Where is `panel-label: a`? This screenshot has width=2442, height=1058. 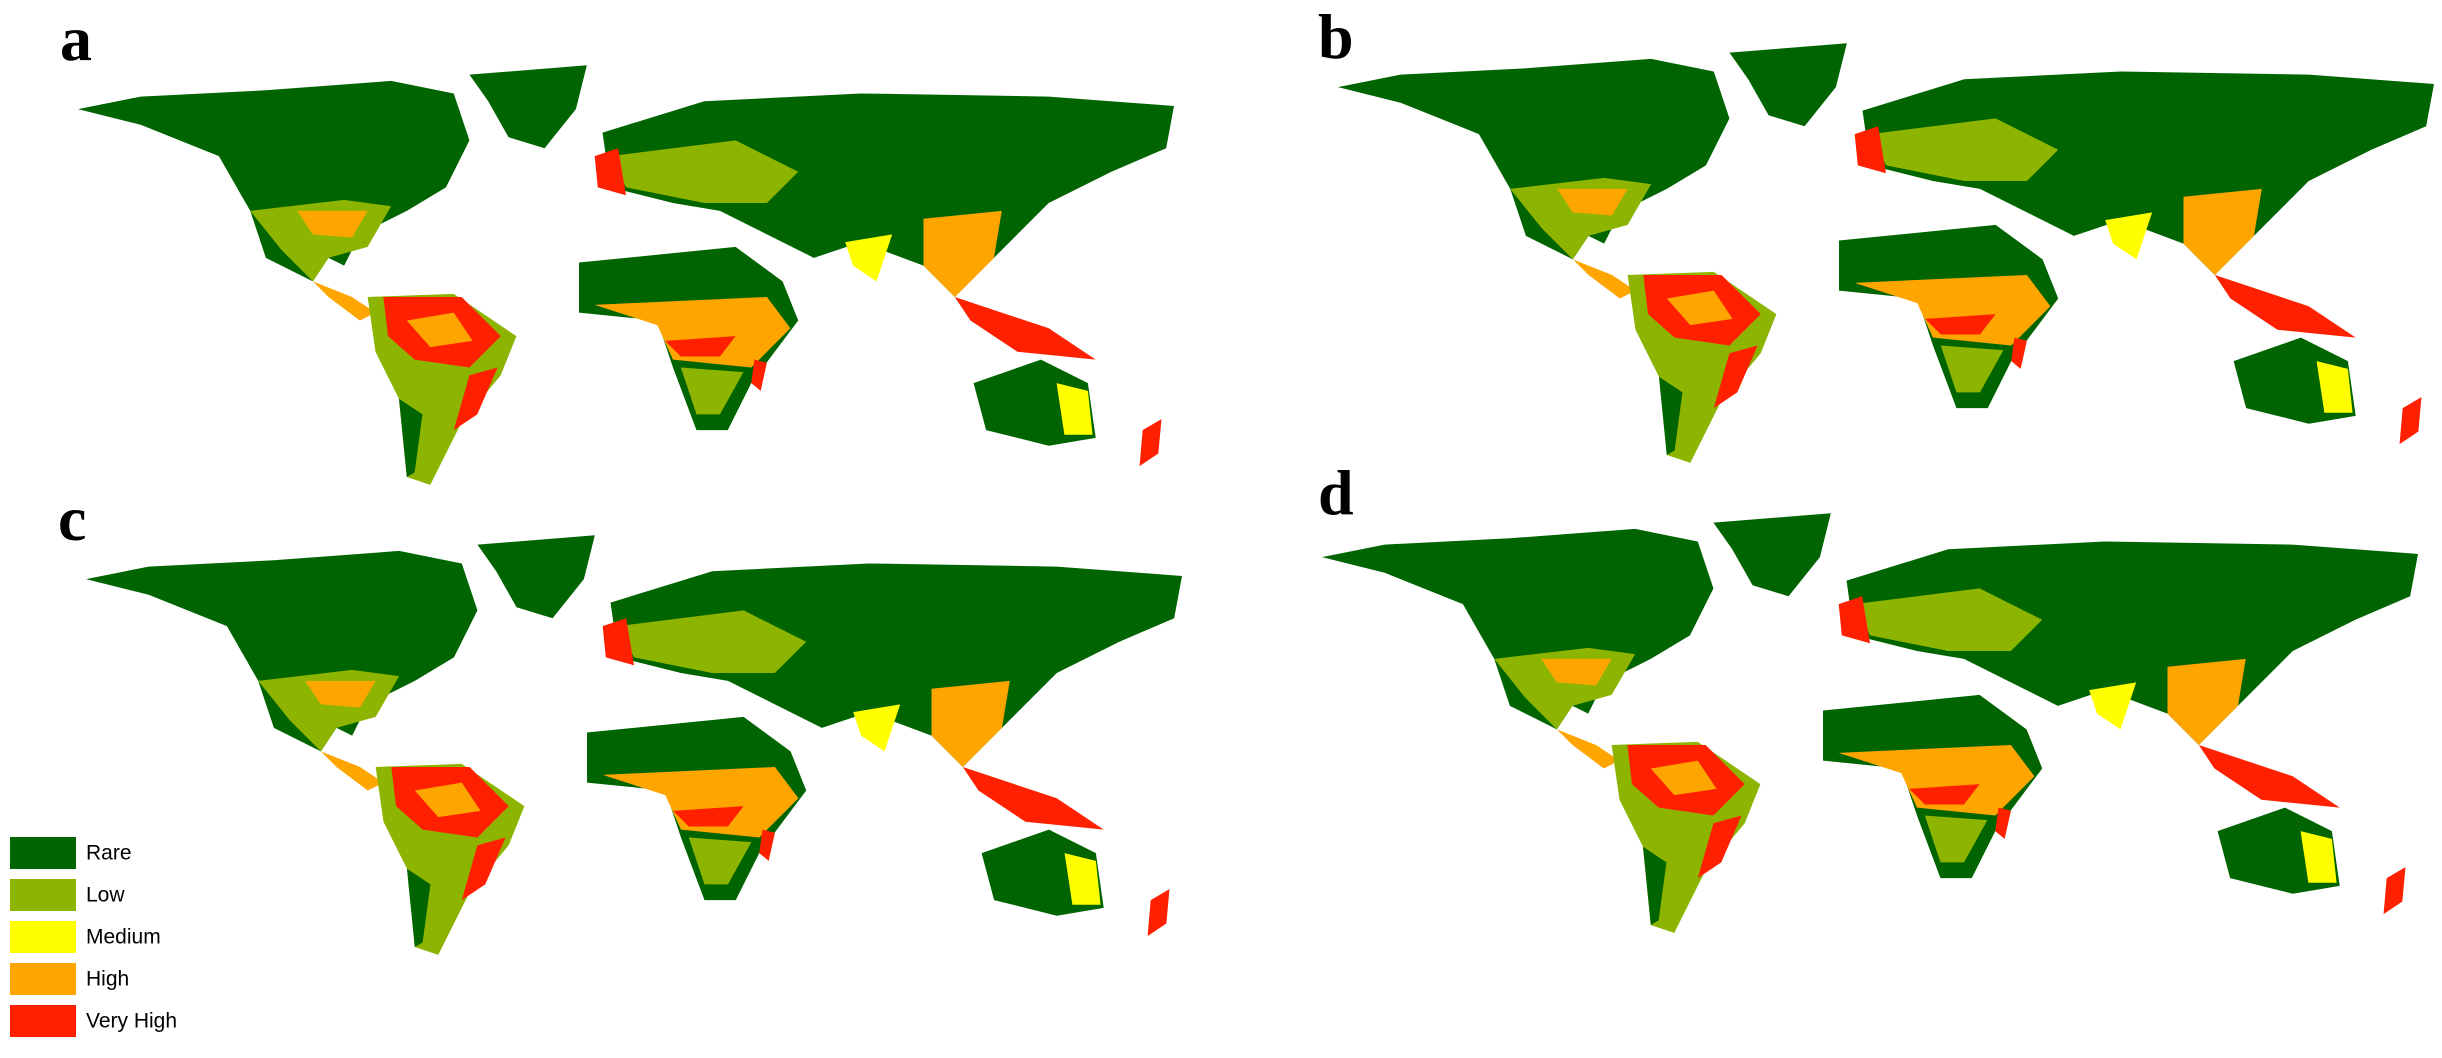
panel-label: a is located at coordinates (76, 38).